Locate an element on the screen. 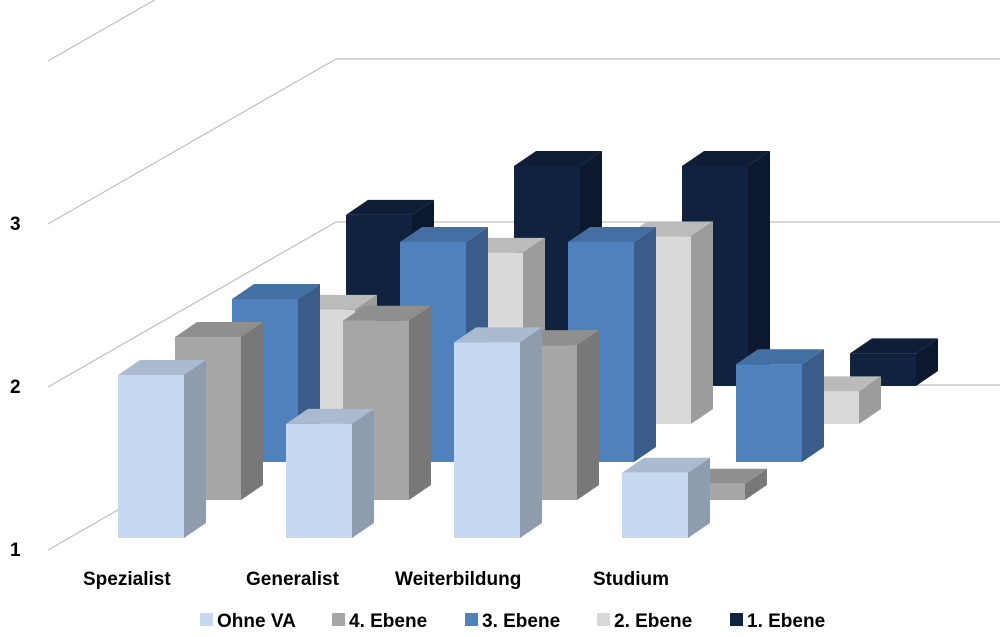 This screenshot has width=1000, height=637. bar-ohne-va-generalist is located at coordinates (330, 473).